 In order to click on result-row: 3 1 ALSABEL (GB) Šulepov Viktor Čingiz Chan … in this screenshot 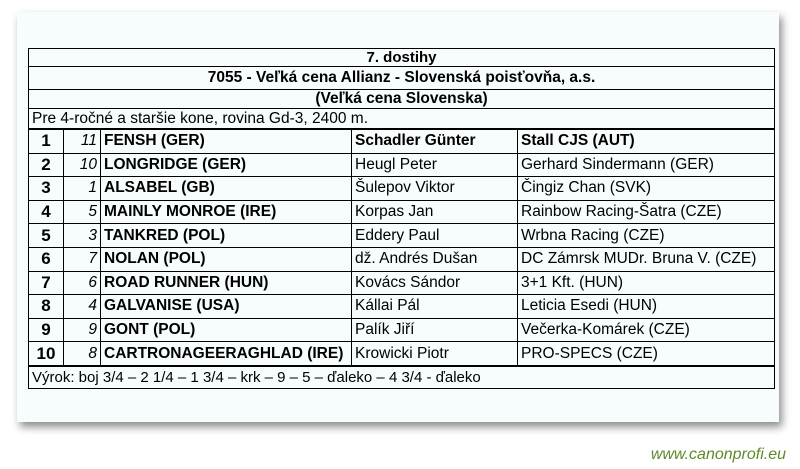, I will do `click(401, 188)`.